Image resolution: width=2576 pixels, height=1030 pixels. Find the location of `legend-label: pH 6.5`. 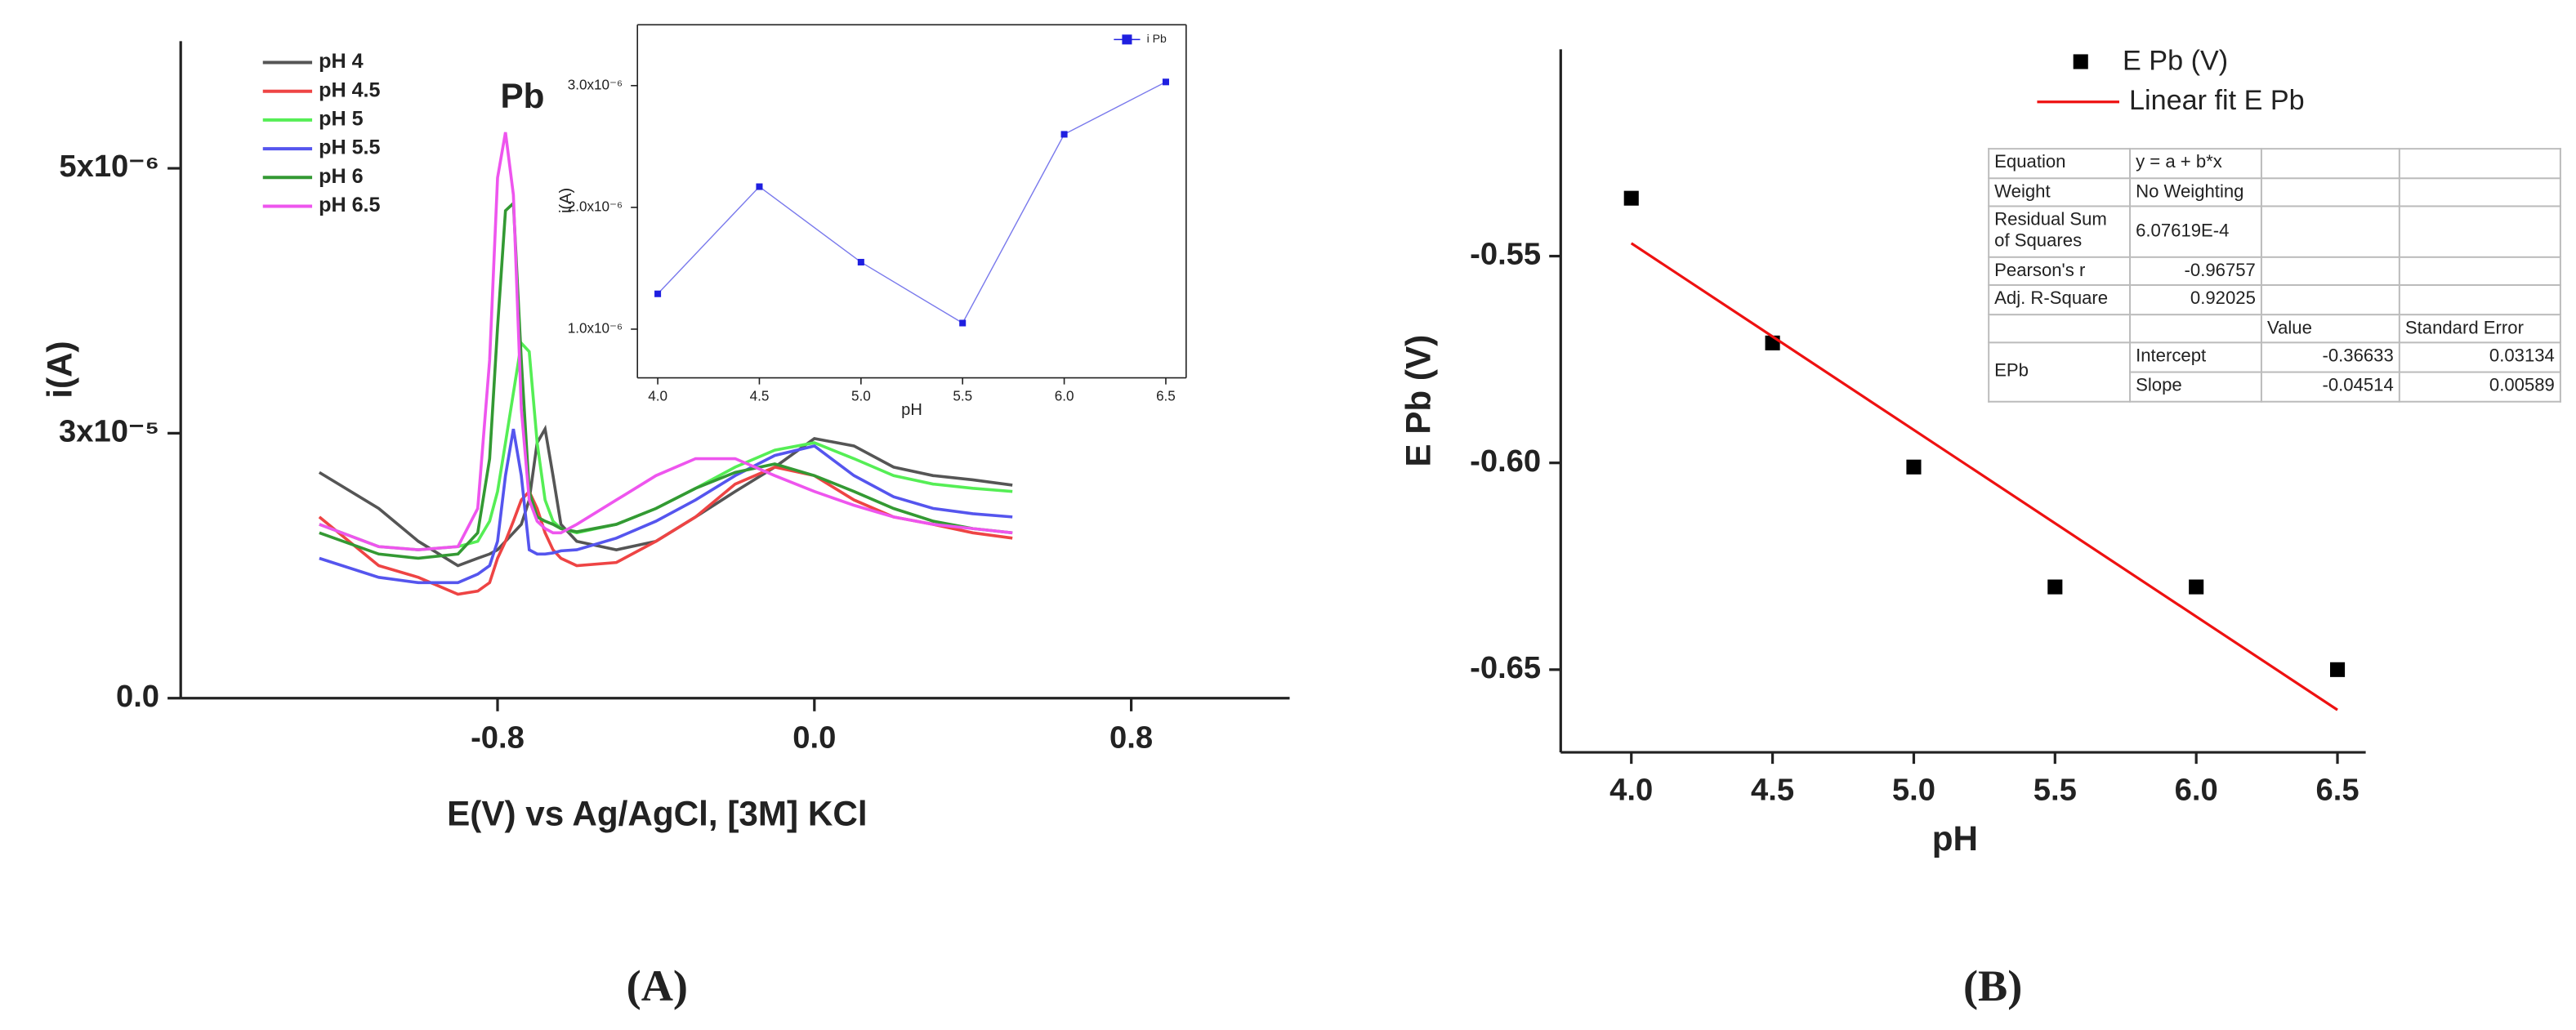

legend-label: pH 6.5 is located at coordinates (350, 205).